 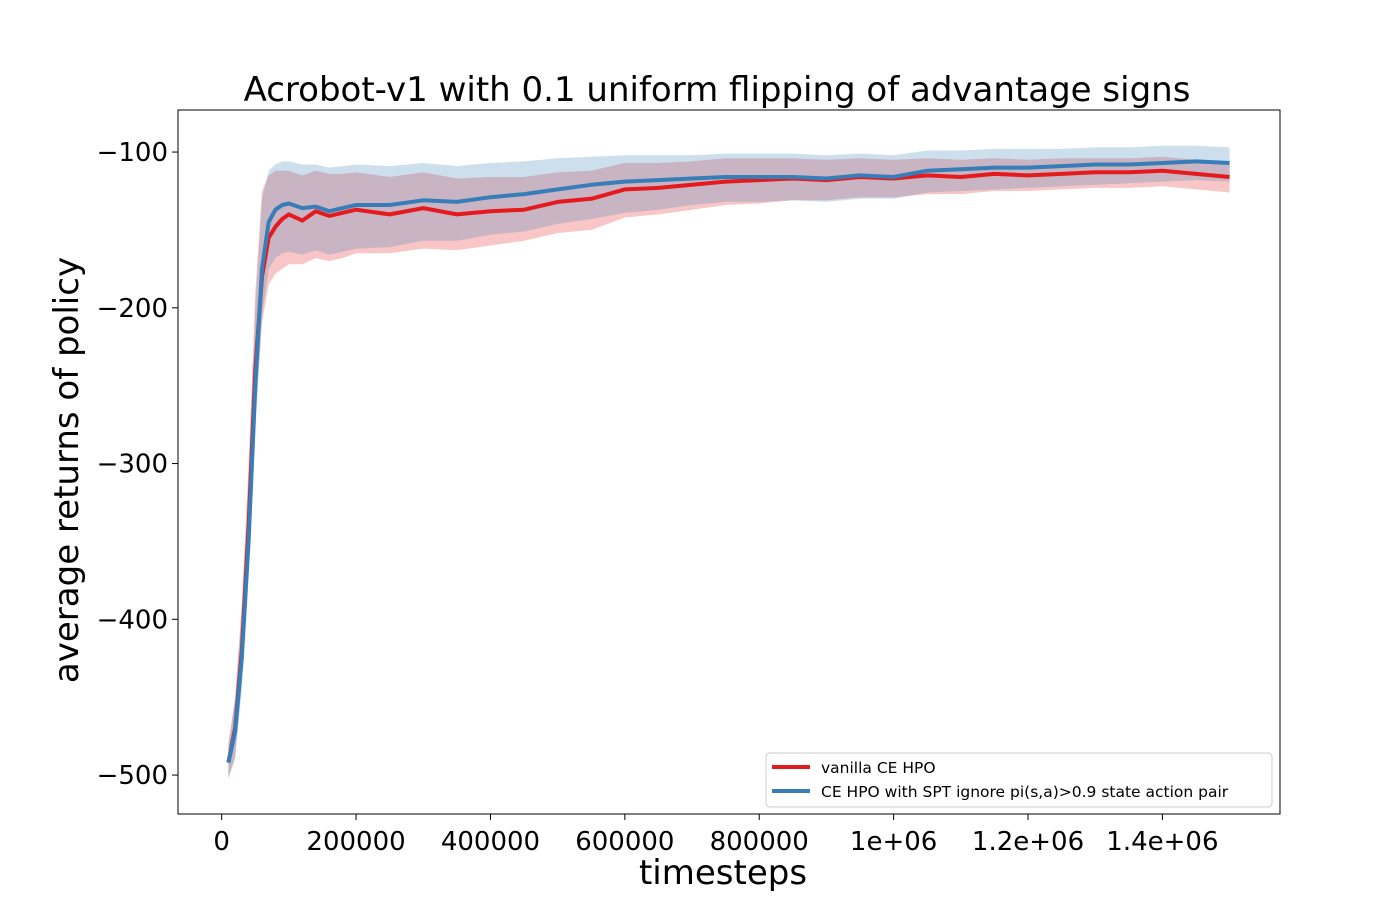 I want to click on y-tick-label: −300, so click(x=132, y=465).